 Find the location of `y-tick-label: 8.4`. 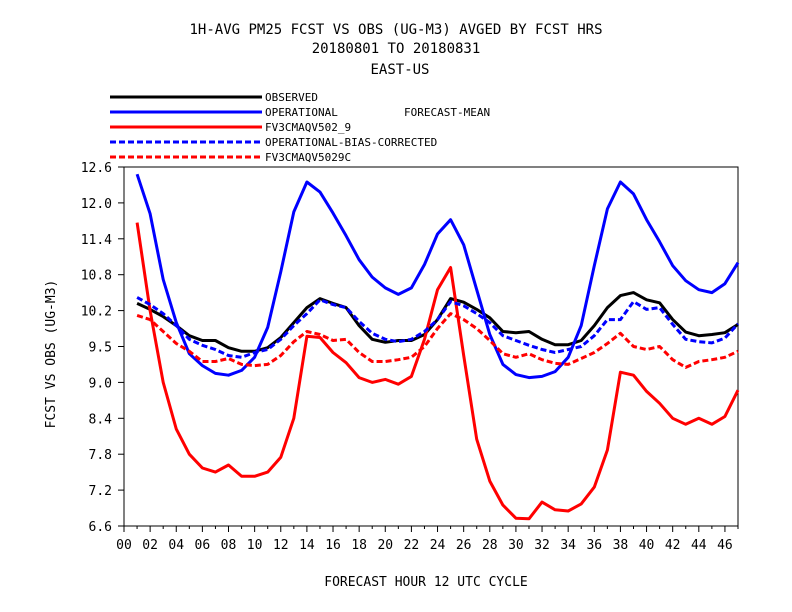

y-tick-label: 8.4 is located at coordinates (101, 419).